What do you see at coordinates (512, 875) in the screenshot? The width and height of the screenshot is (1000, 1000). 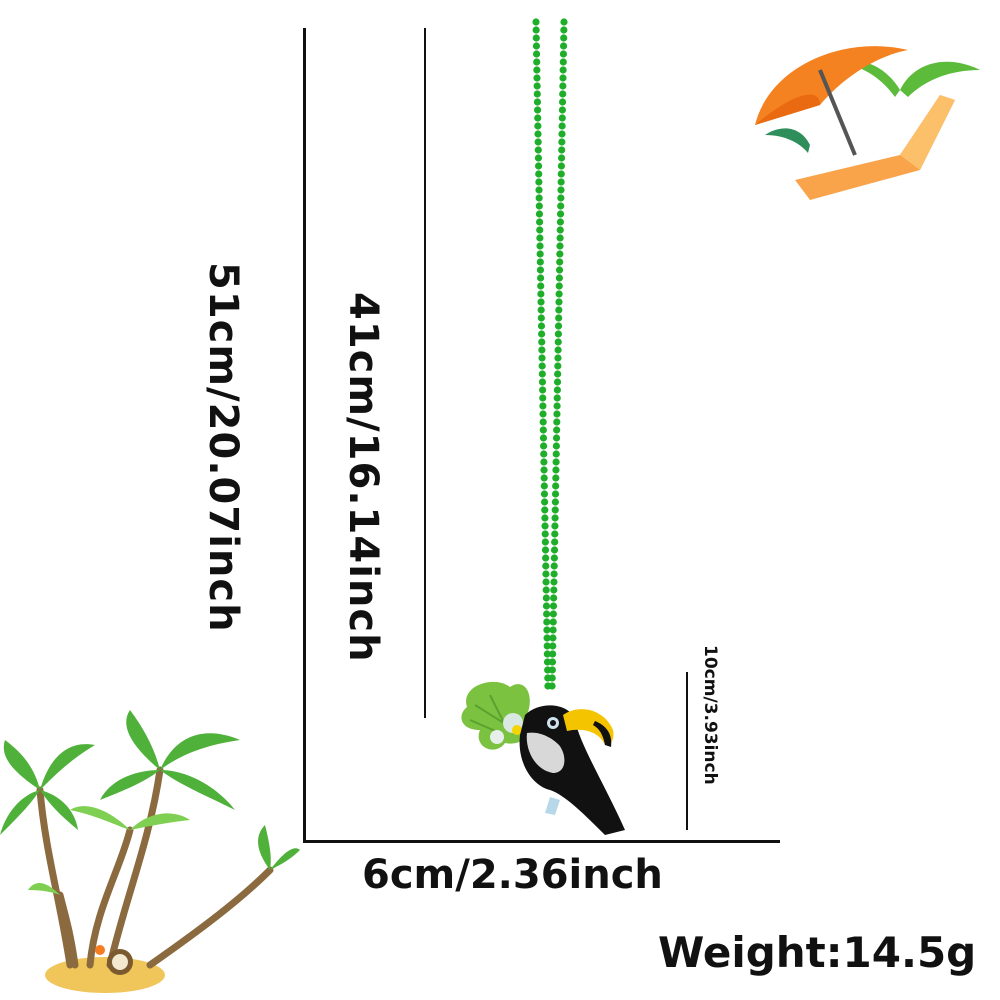 I see `pendant-width-label: 6cm/2.36inch` at bounding box center [512, 875].